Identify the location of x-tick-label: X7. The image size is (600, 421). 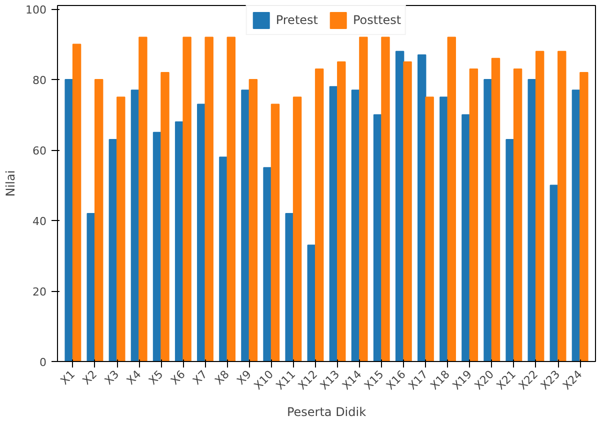
(200, 378).